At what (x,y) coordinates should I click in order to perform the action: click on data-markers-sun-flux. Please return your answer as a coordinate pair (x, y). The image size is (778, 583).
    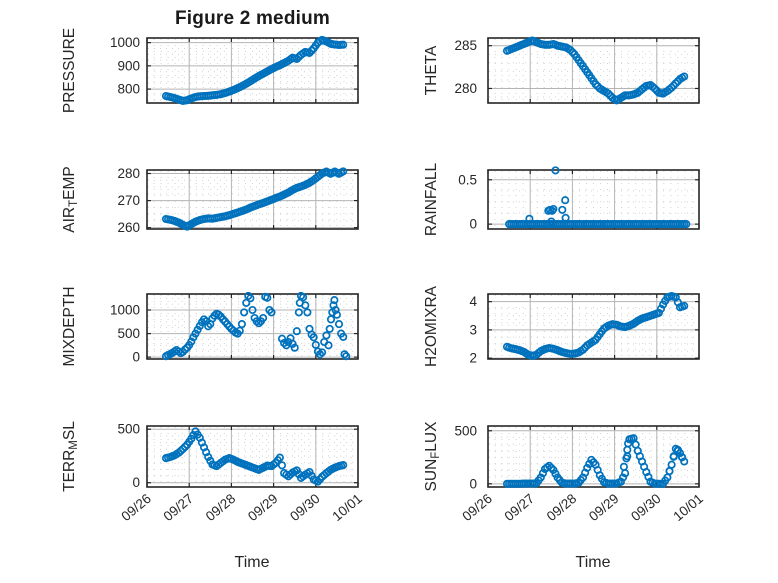
    Looking at the image, I should click on (595, 461).